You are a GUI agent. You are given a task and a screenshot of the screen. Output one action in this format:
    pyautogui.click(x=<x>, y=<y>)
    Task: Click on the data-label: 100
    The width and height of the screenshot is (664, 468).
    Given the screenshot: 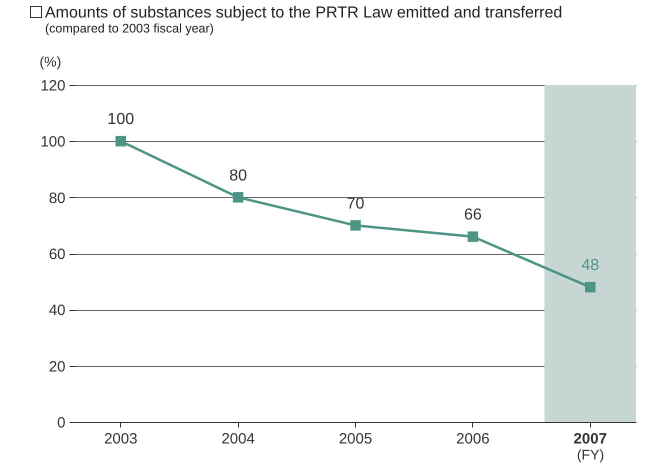 What is the action you would take?
    pyautogui.click(x=120, y=119)
    